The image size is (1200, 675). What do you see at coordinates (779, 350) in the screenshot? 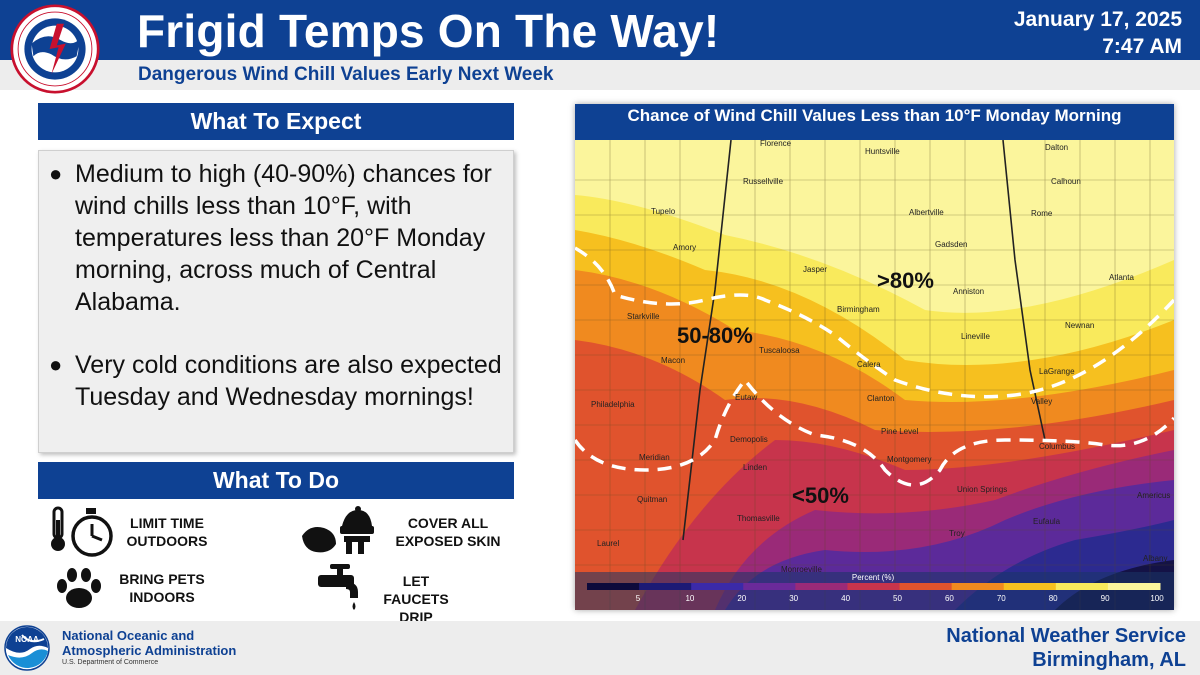
I see `city-label: Tuscaloosa` at bounding box center [779, 350].